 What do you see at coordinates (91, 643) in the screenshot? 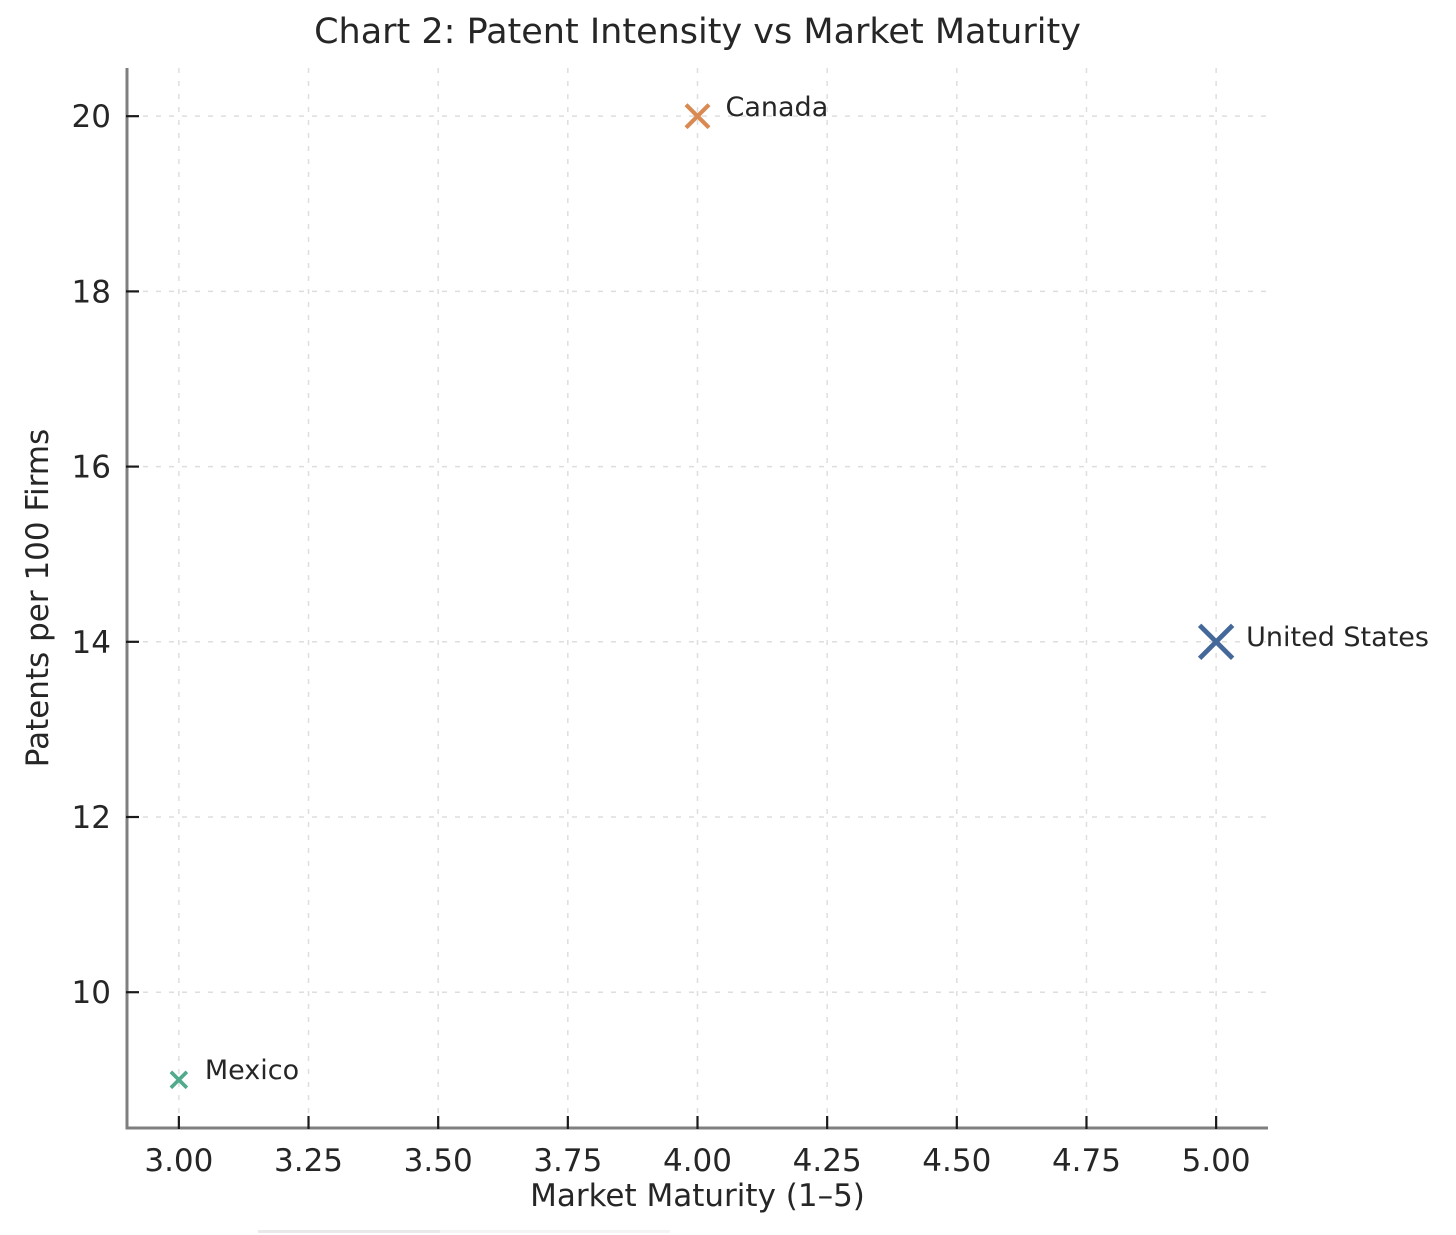
I see `y-tick-label: 14` at bounding box center [91, 643].